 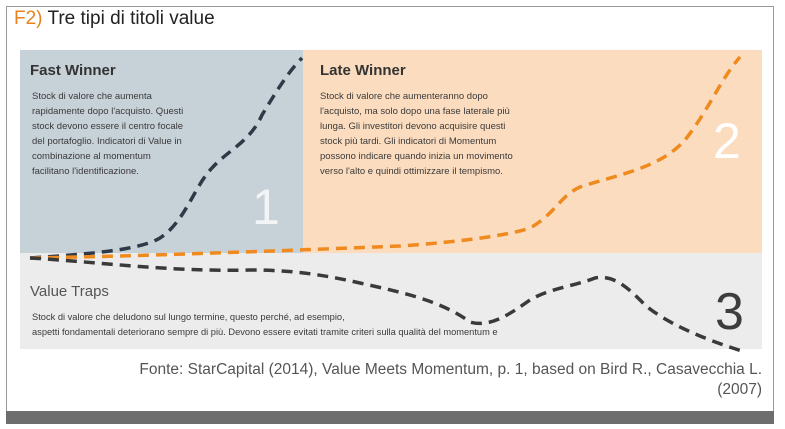 What do you see at coordinates (363, 70) in the screenshot?
I see `late-winner-title: Late Winner` at bounding box center [363, 70].